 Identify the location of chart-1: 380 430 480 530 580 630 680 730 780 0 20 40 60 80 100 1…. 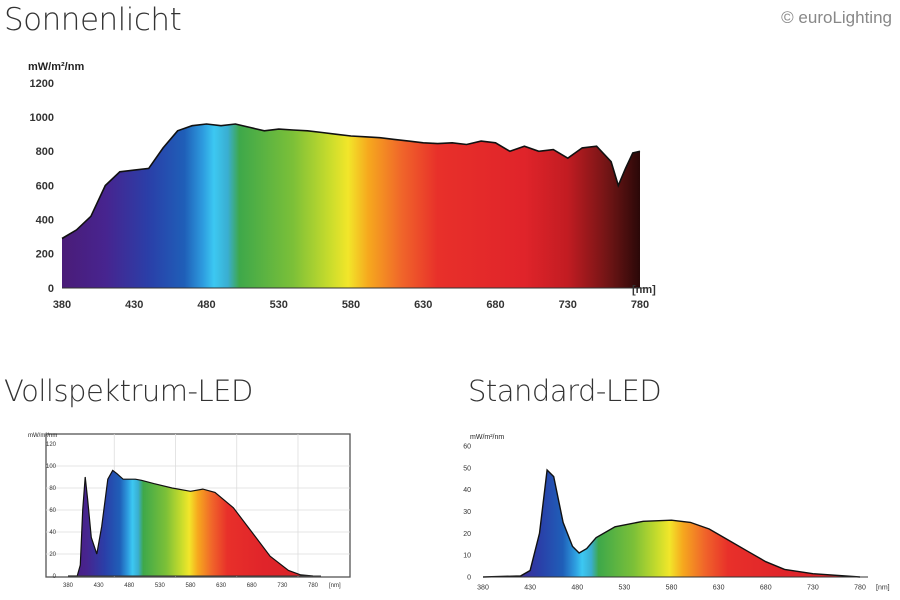
(189, 511).